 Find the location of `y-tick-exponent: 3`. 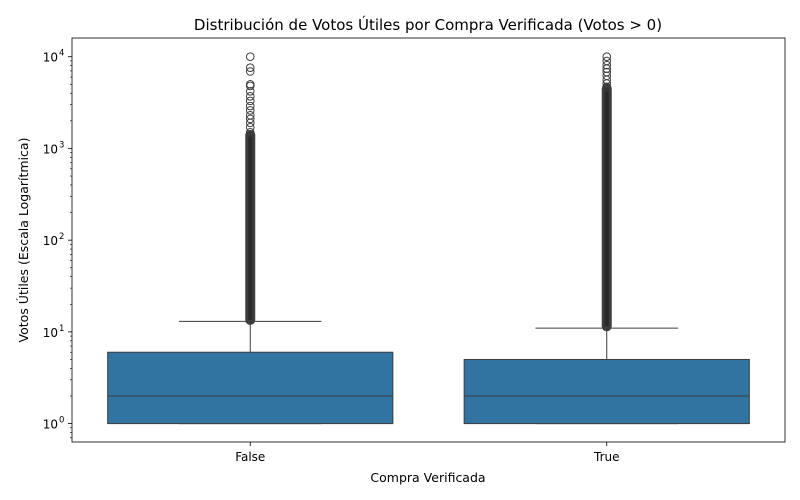

y-tick-exponent: 3 is located at coordinates (61, 145).